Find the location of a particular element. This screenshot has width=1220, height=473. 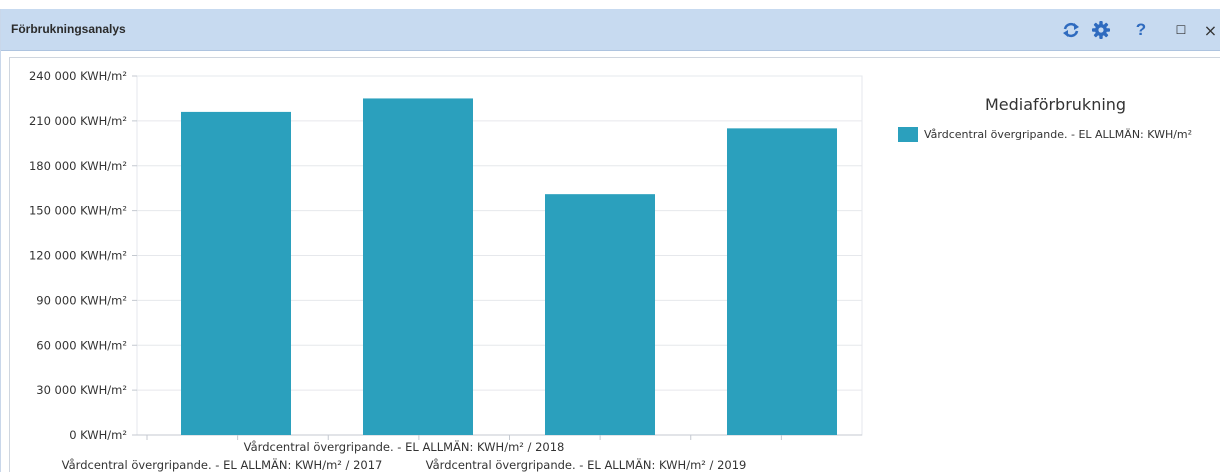

help-glyph: ? is located at coordinates (1141, 29).